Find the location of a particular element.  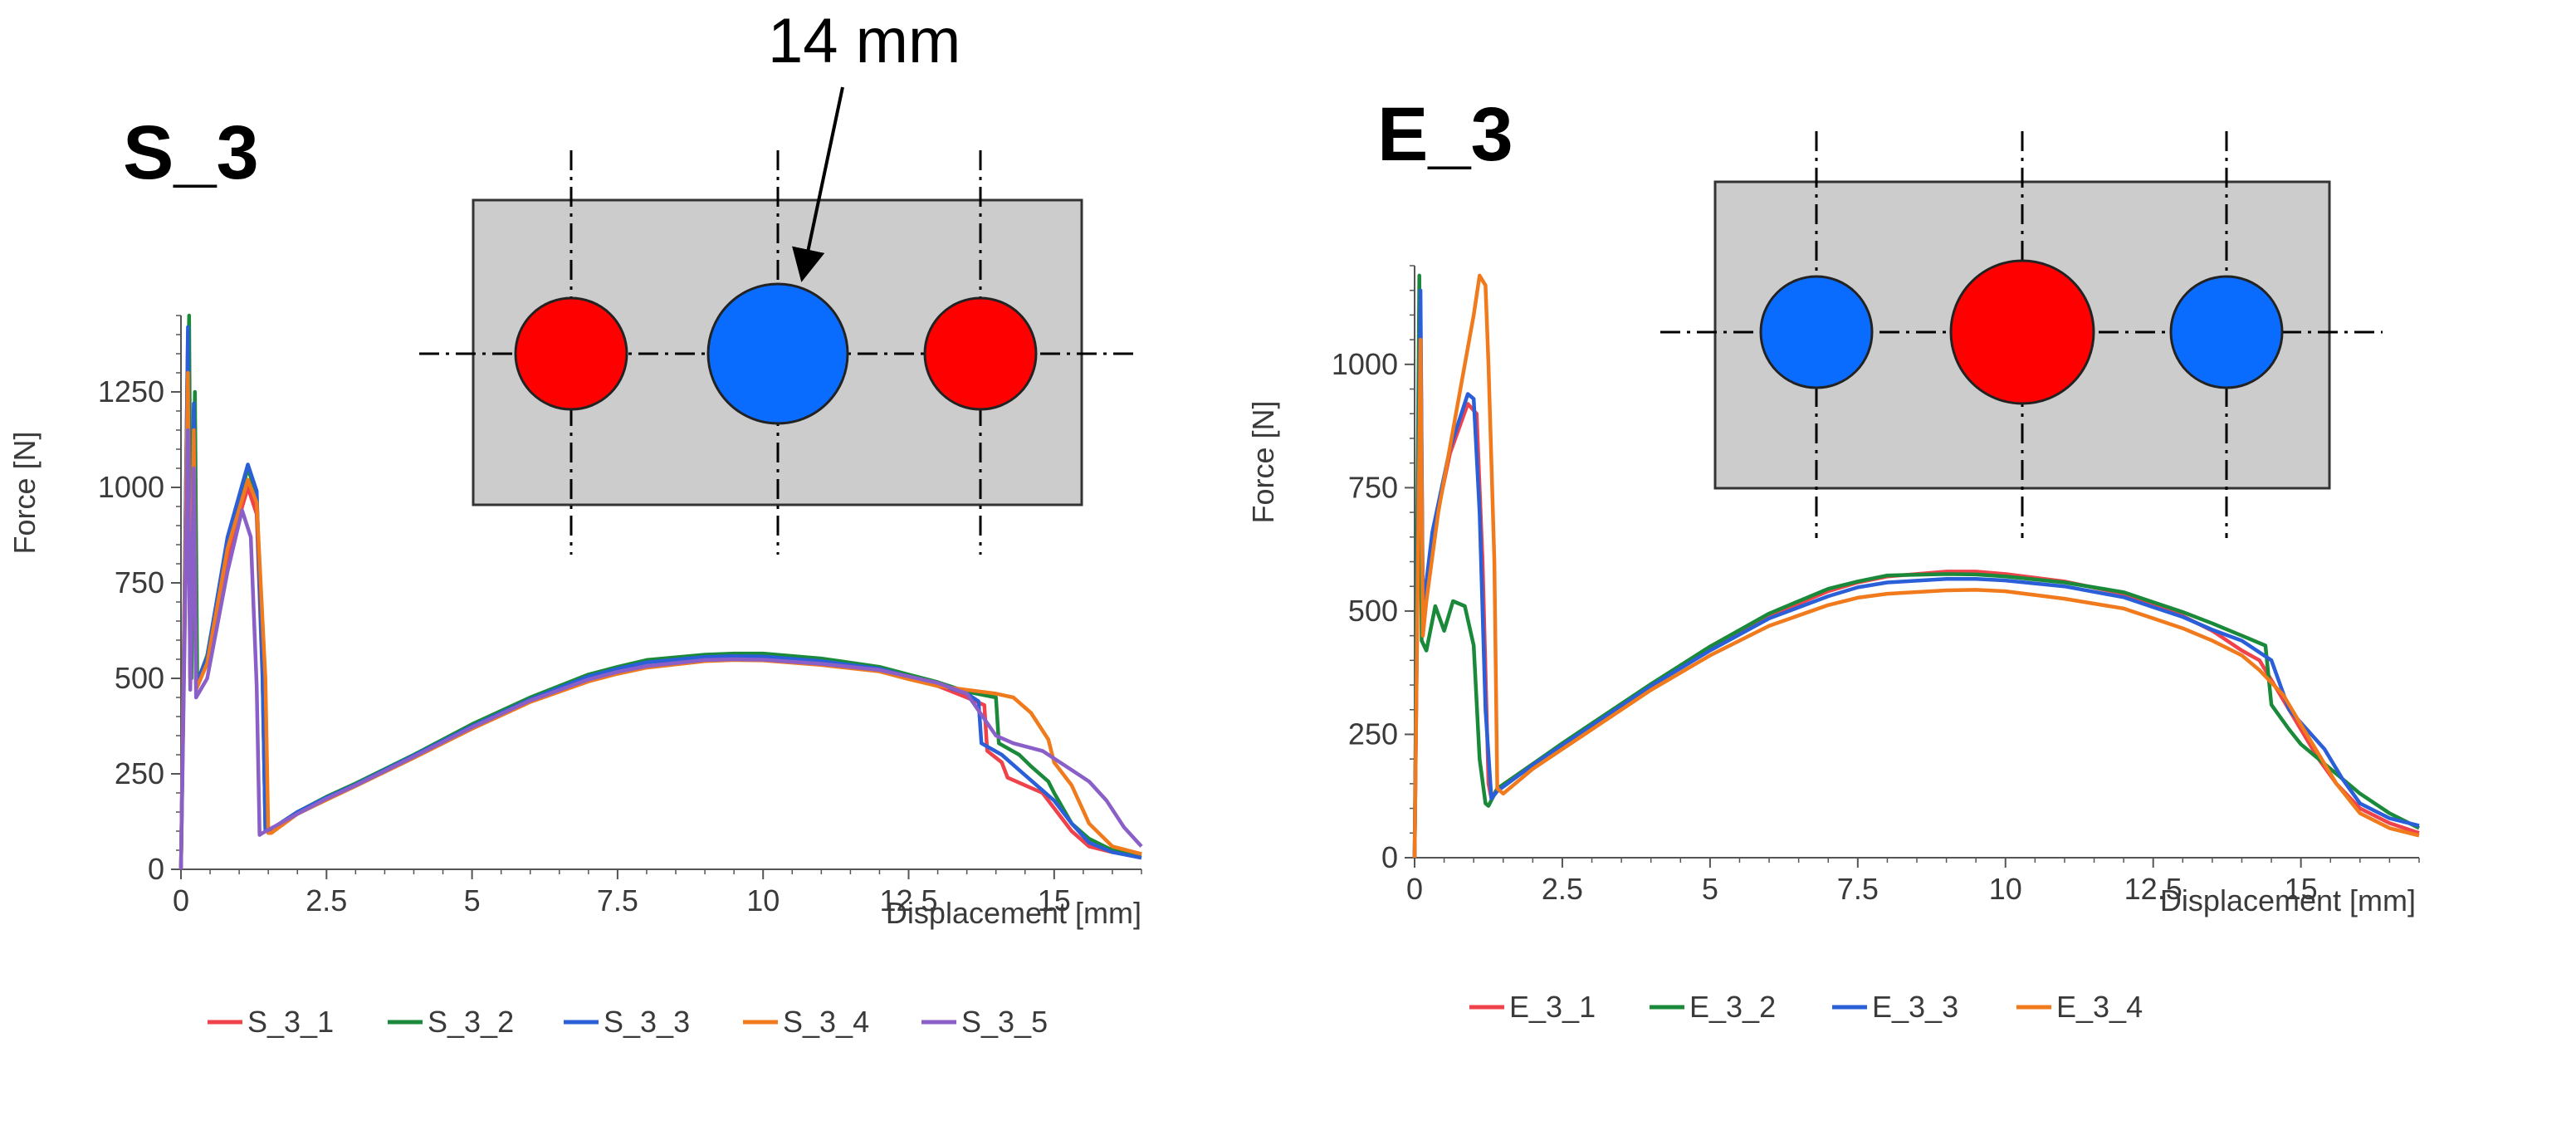

legend-label: E_3_1 is located at coordinates (1552, 1007).